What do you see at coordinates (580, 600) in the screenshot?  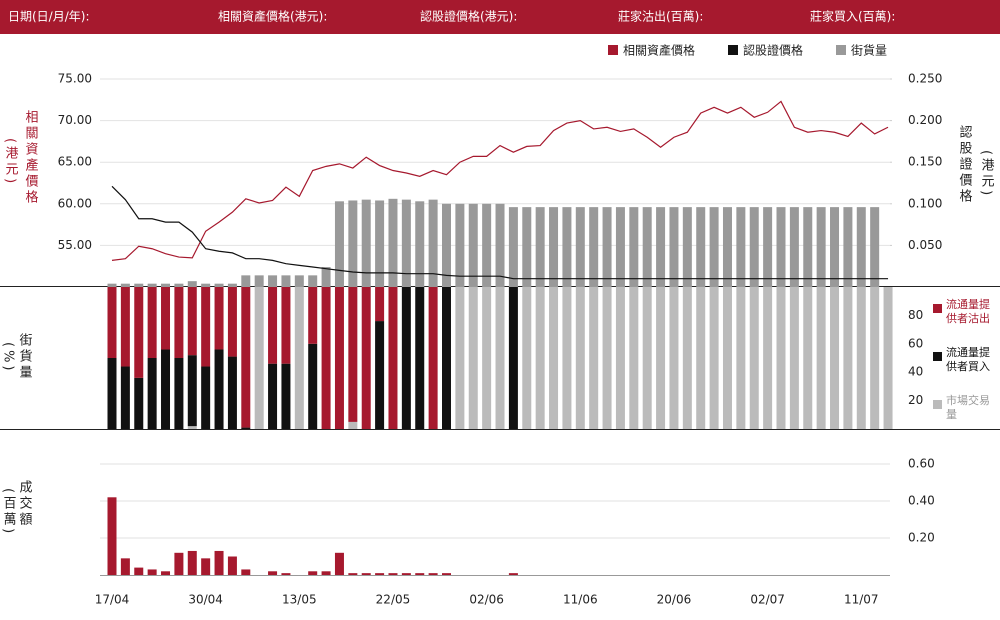 I see `x-tick-label: 11/06` at bounding box center [580, 600].